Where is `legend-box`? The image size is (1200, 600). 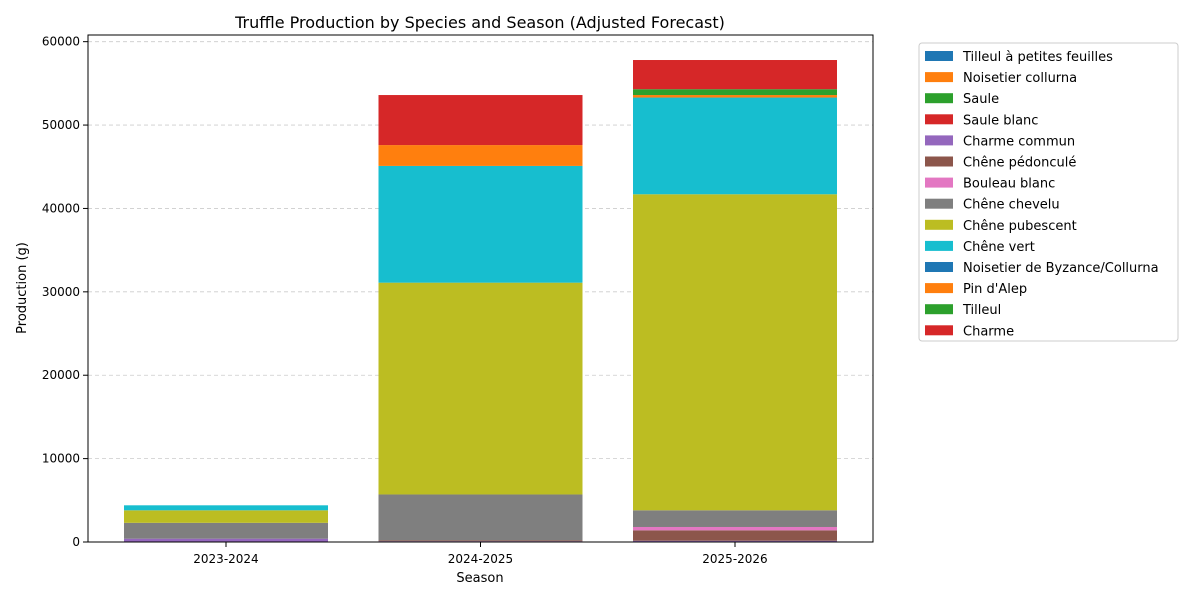 legend-box is located at coordinates (1048, 192).